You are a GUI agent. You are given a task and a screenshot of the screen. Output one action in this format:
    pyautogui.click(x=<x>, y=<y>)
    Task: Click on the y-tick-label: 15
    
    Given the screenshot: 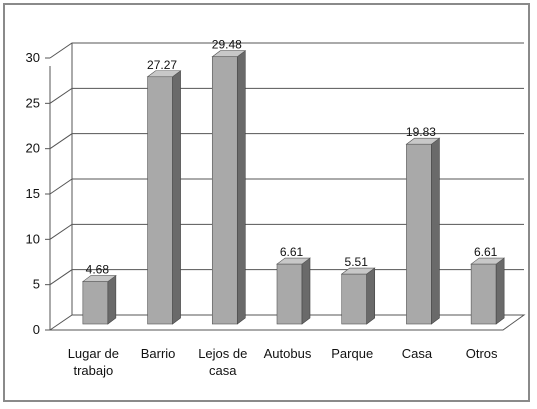 What is the action you would take?
    pyautogui.click(x=33, y=193)
    